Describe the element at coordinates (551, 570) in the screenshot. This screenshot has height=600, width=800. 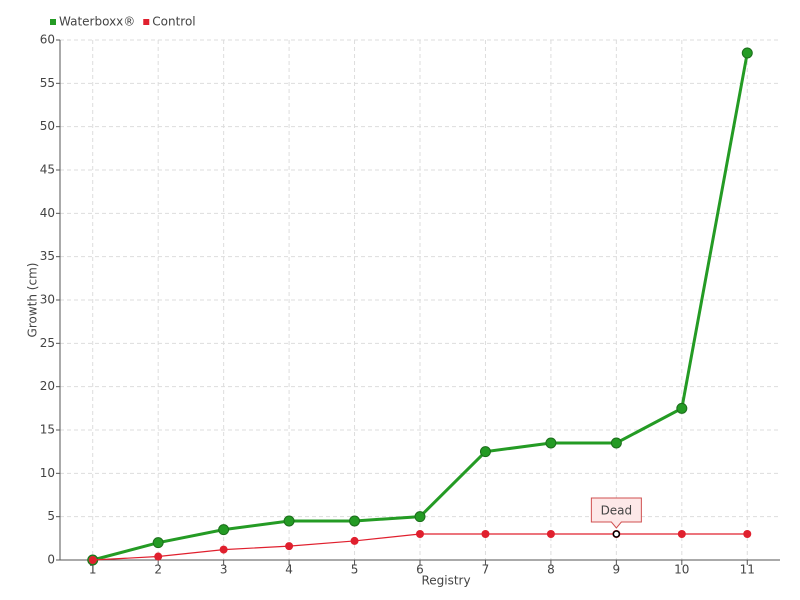
I see `x-tick-label: 8` at that location.